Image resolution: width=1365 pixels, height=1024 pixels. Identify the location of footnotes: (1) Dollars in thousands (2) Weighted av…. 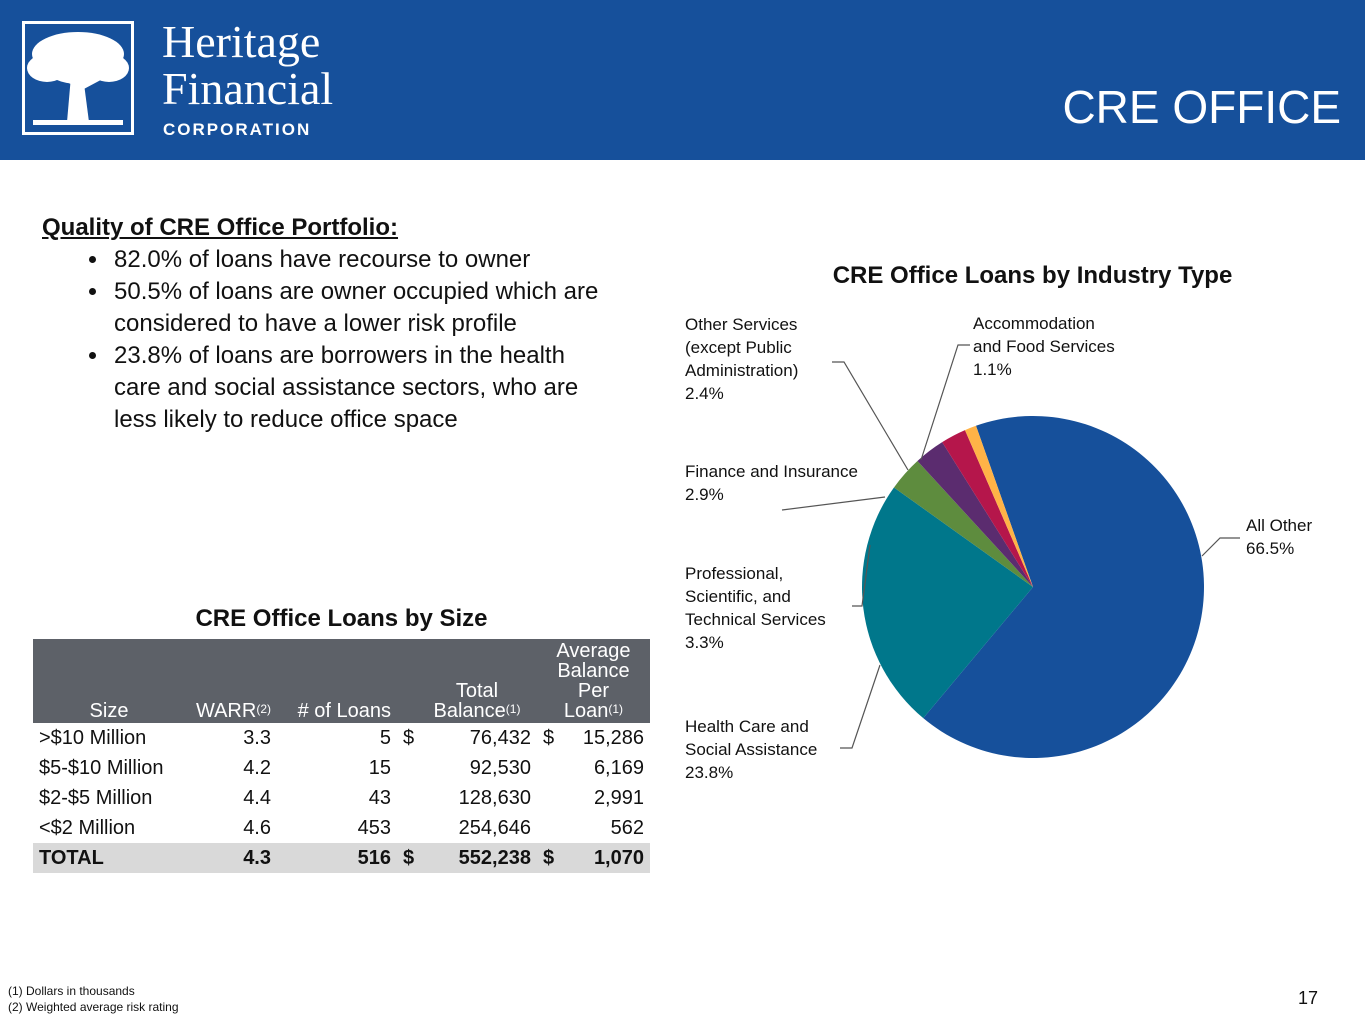
(93, 999).